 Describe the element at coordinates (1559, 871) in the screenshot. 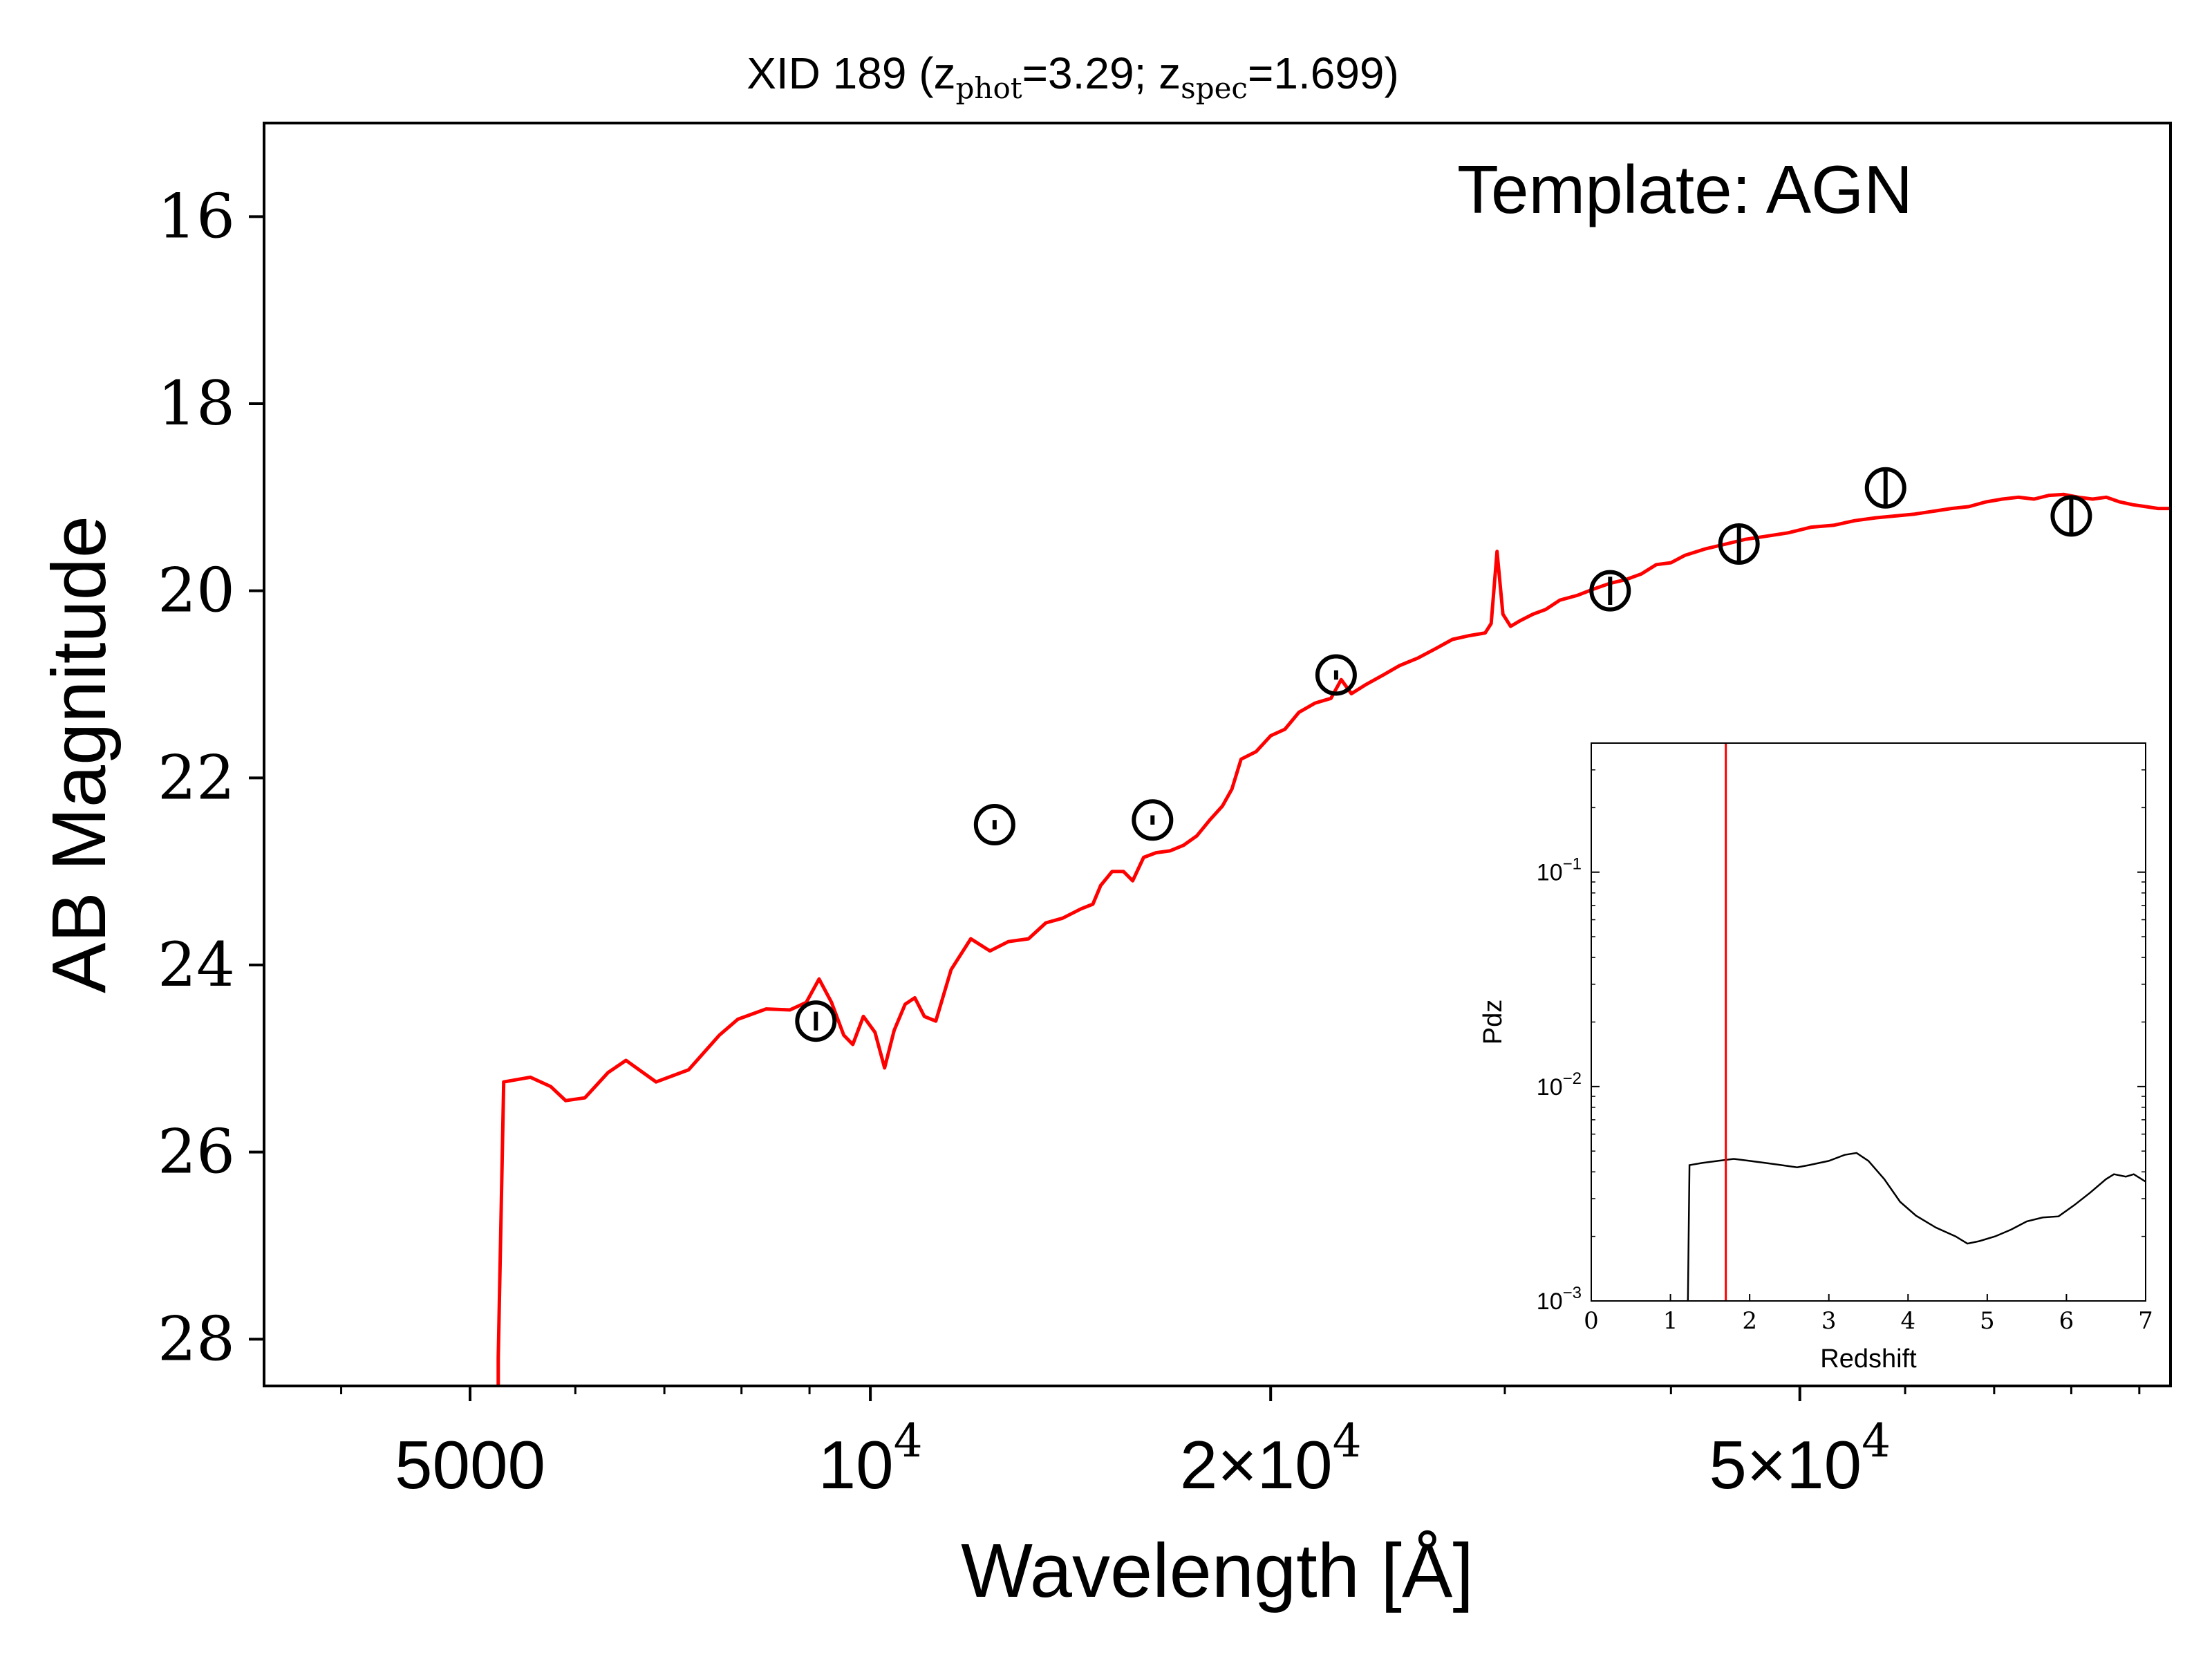

I see `inset-y-tick-label: 10⁻¹` at that location.